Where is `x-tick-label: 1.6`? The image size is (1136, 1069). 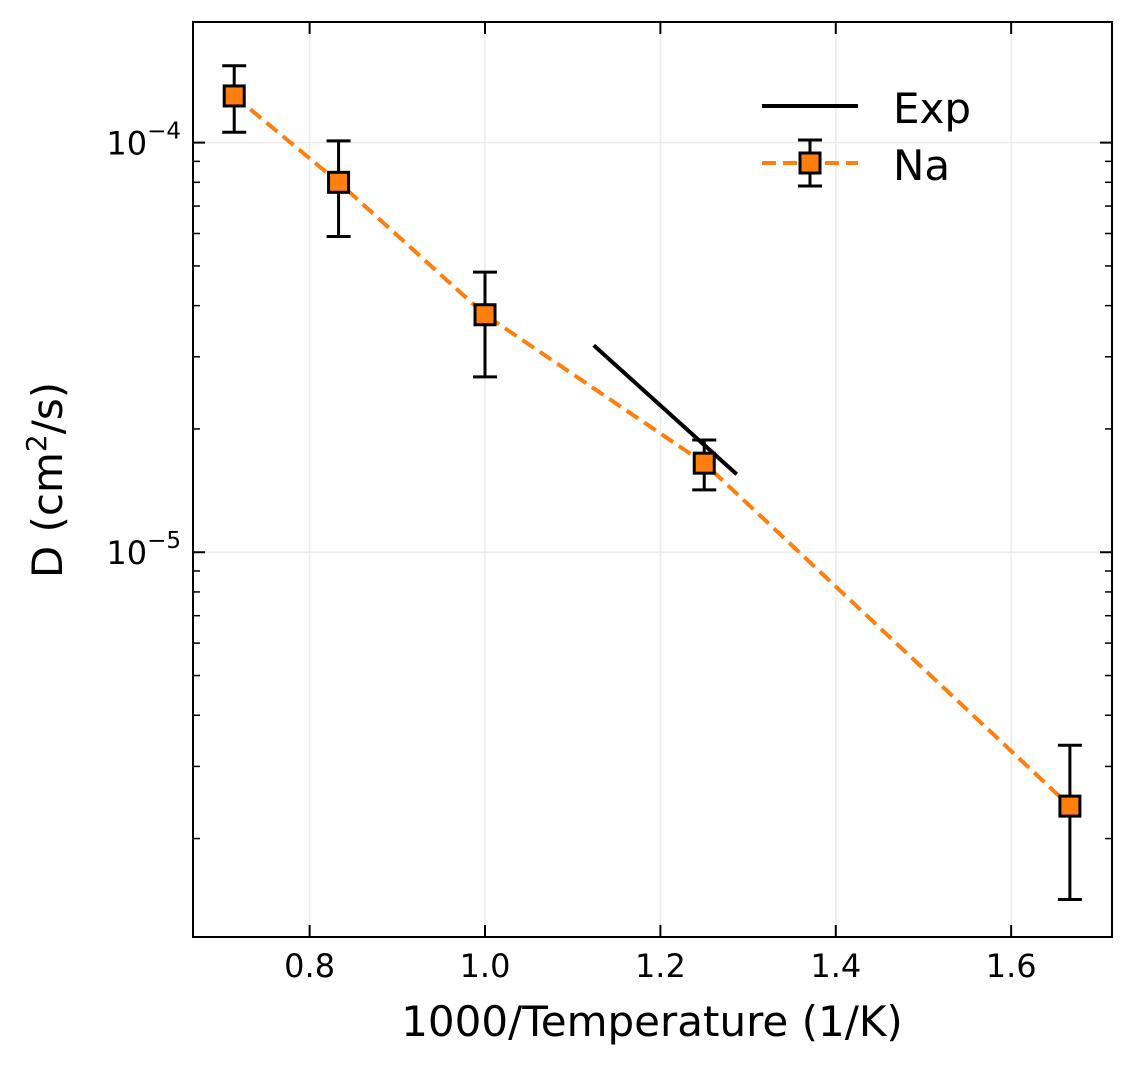
x-tick-label: 1.6 is located at coordinates (1011, 966).